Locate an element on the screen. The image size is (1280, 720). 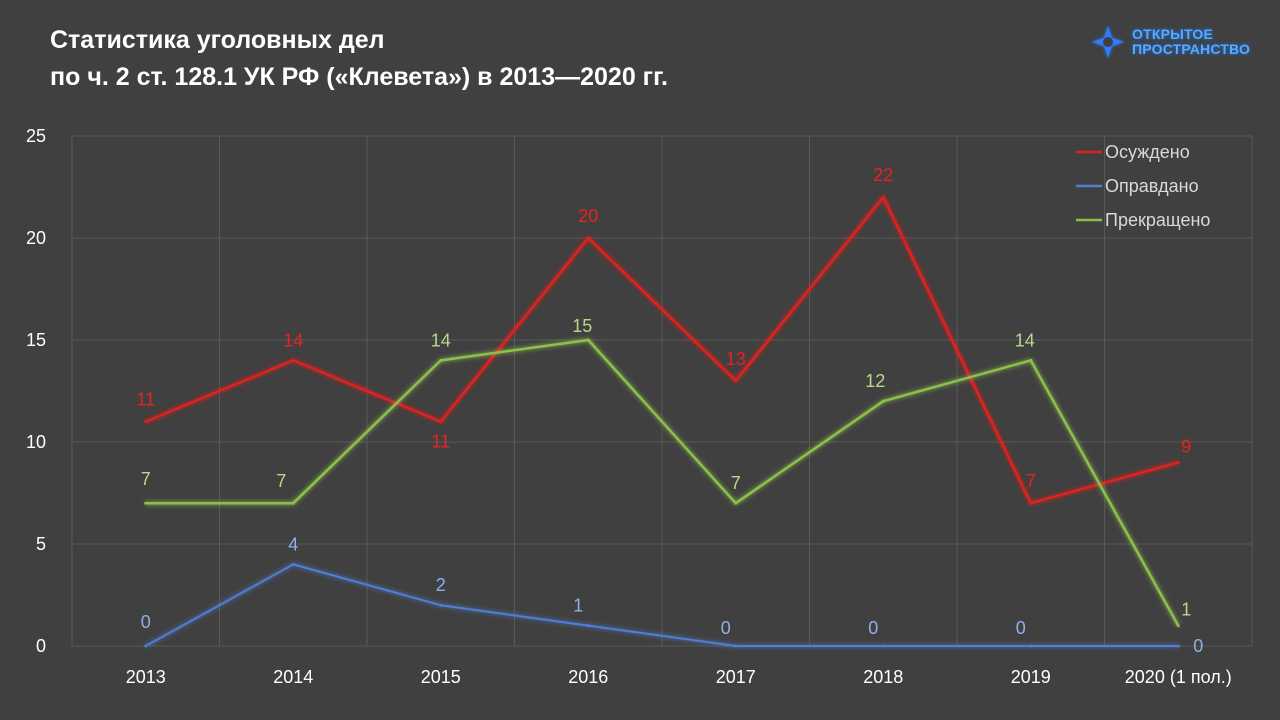
cross-star-logo-icon is located at coordinates (1108, 42).